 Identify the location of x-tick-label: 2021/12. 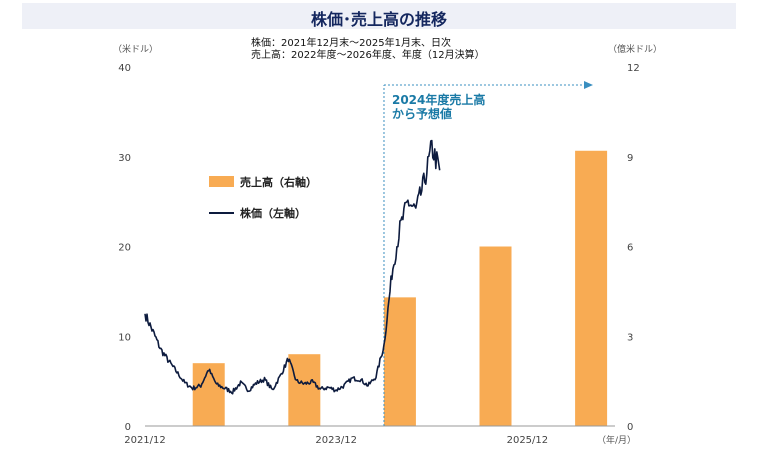
(145, 440).